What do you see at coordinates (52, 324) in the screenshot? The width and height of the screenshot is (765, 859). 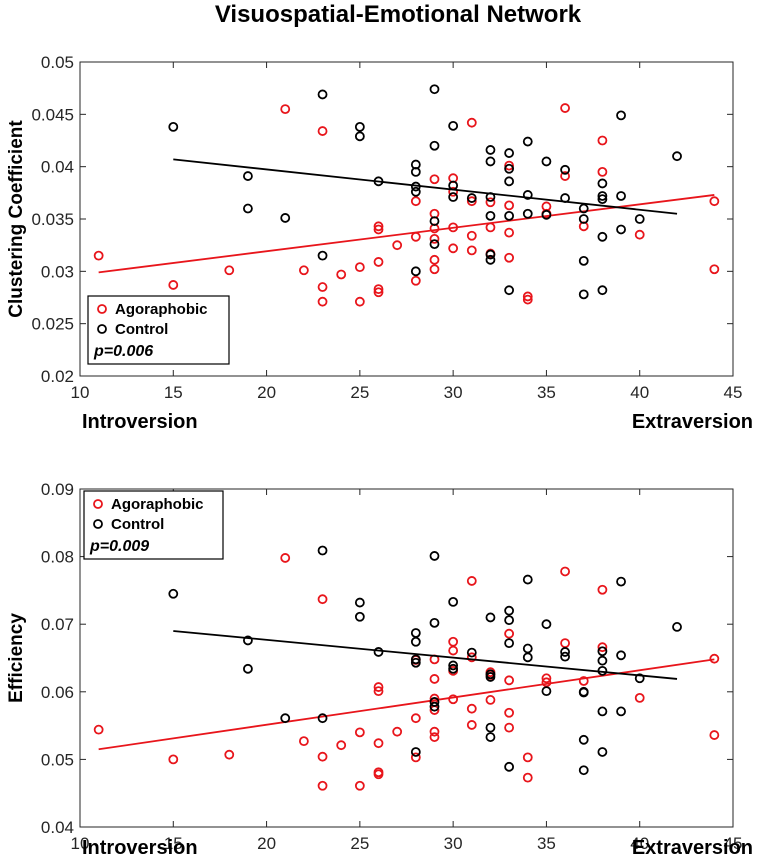 I see `y-tick-label: 0.025` at bounding box center [52, 324].